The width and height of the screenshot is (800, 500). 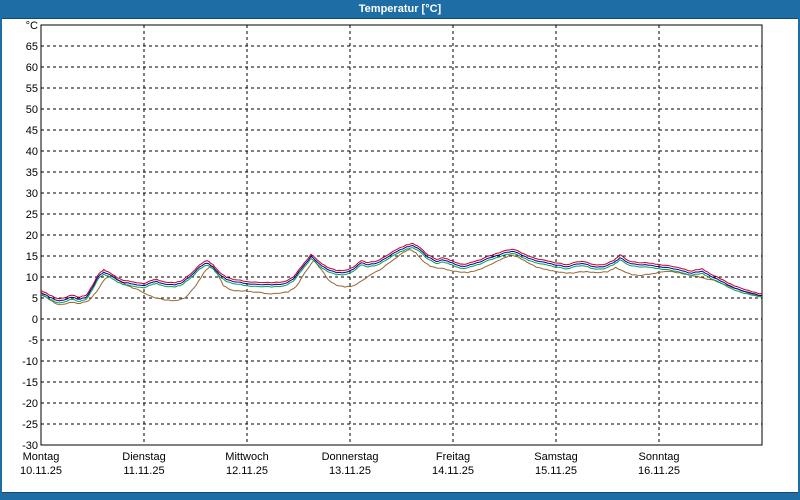 I want to click on series-boden, so click(x=401, y=277).